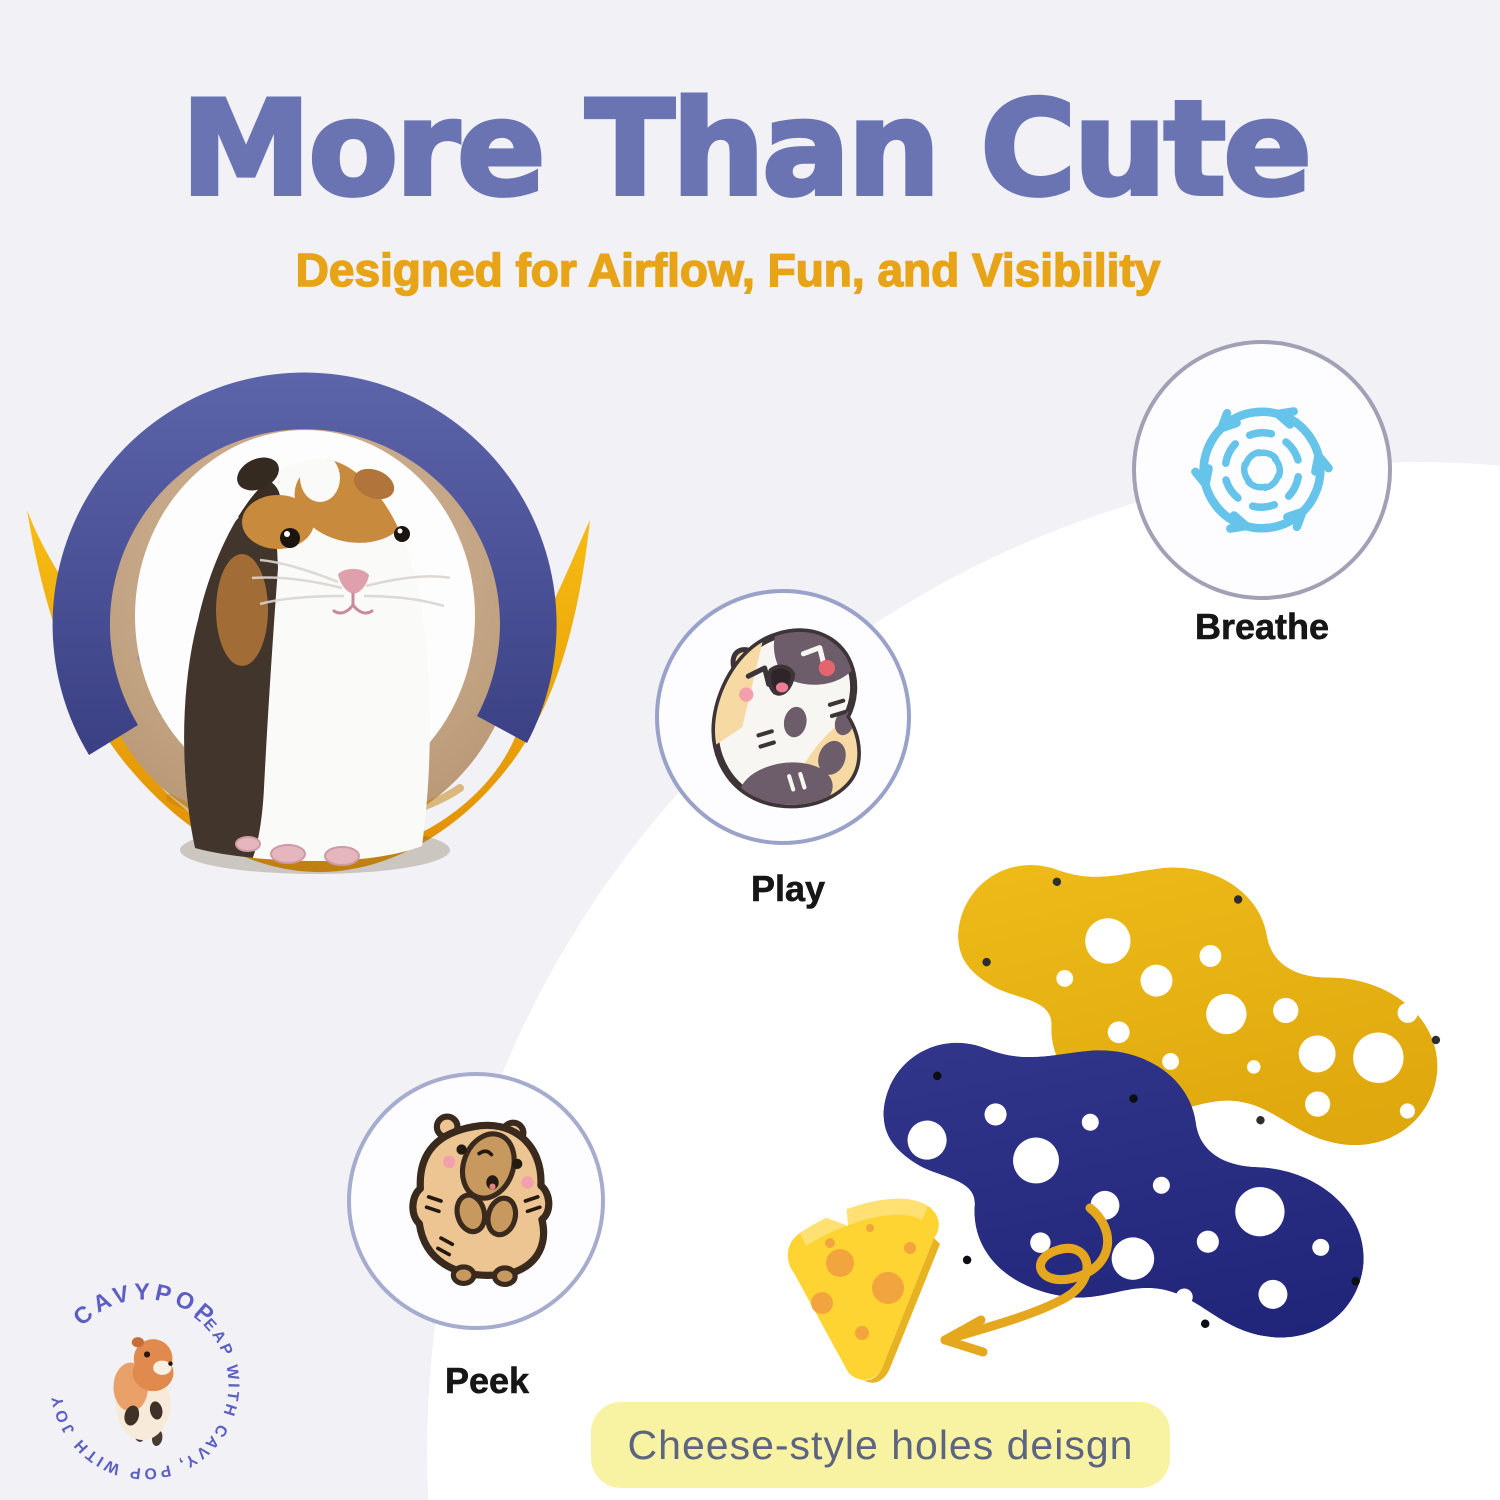 Image resolution: width=1500 pixels, height=1500 pixels. I want to click on cheese-wedge-annotation, so click(950, 1290).